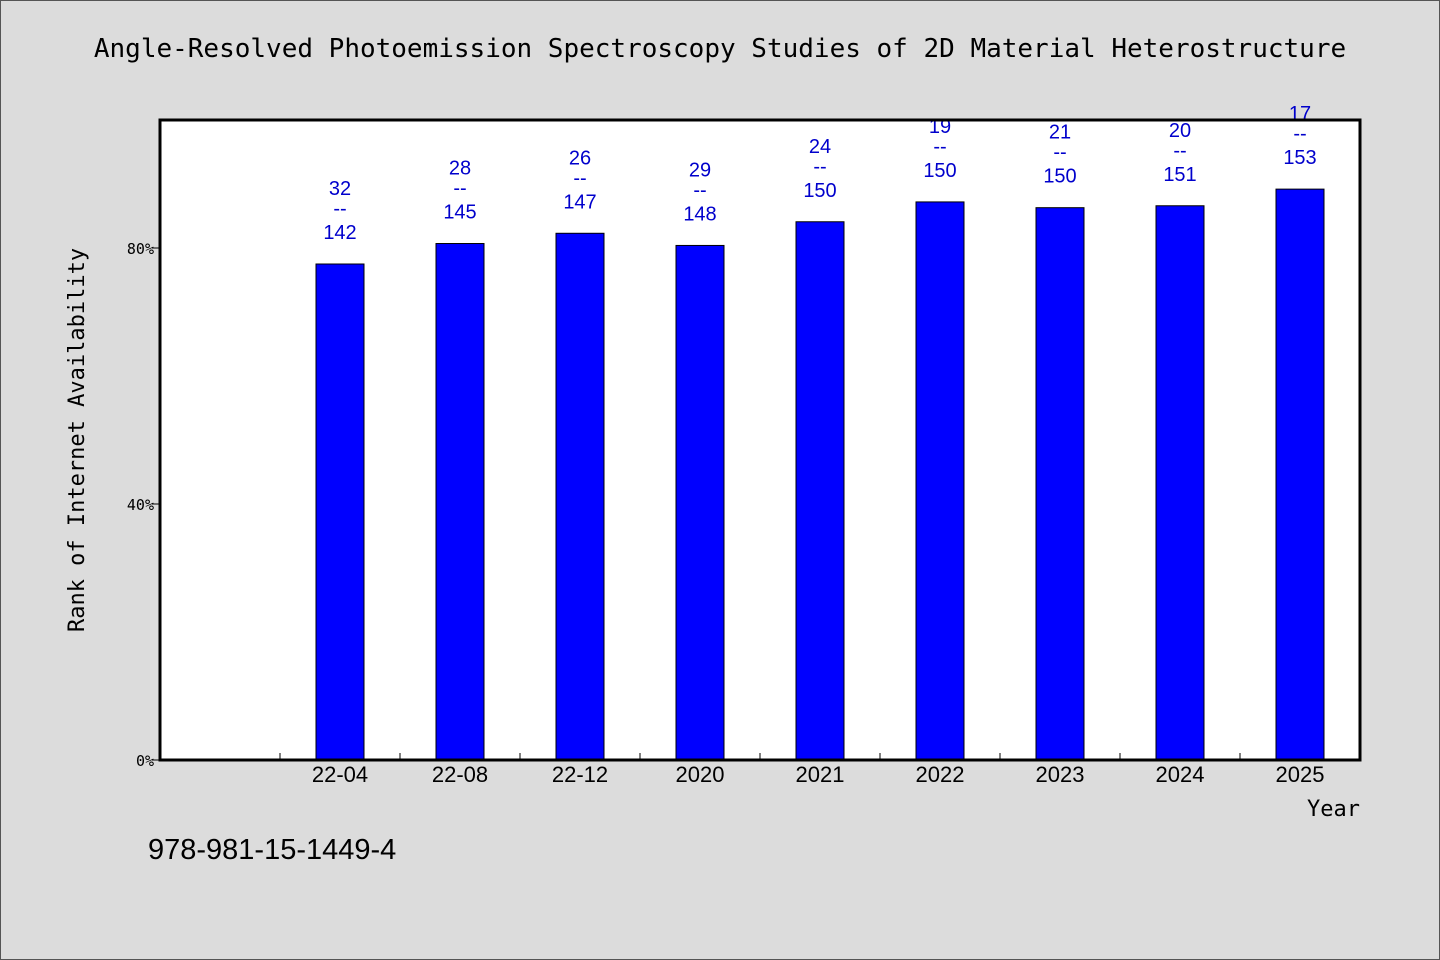  What do you see at coordinates (1299, 158) in the screenshot?
I see `data-label-bottom: 153` at bounding box center [1299, 158].